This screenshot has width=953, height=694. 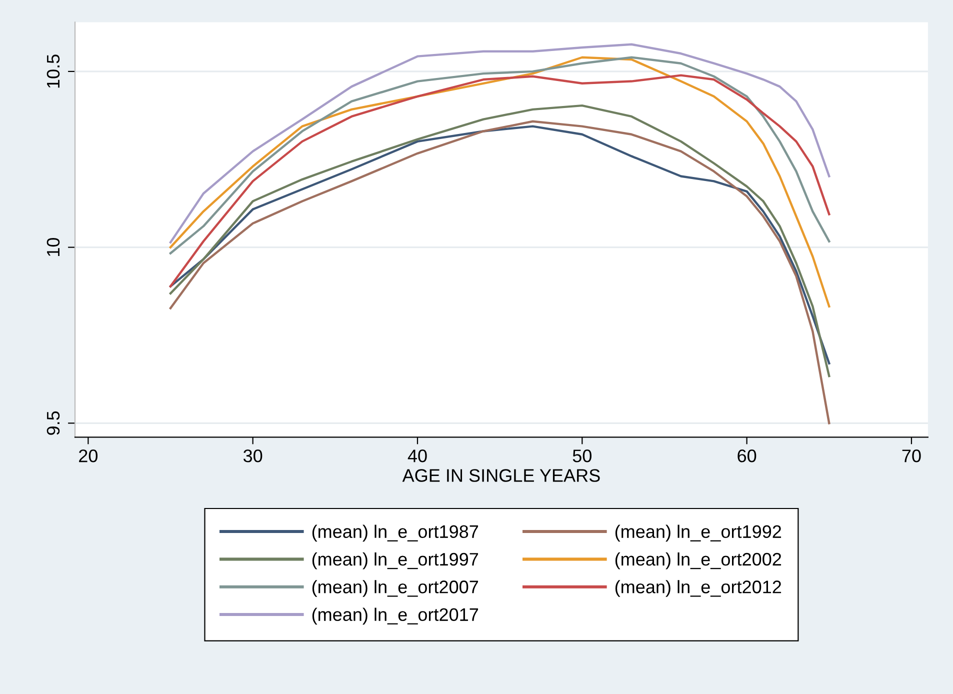 I want to click on x-tick-label: 20, so click(x=88, y=456).